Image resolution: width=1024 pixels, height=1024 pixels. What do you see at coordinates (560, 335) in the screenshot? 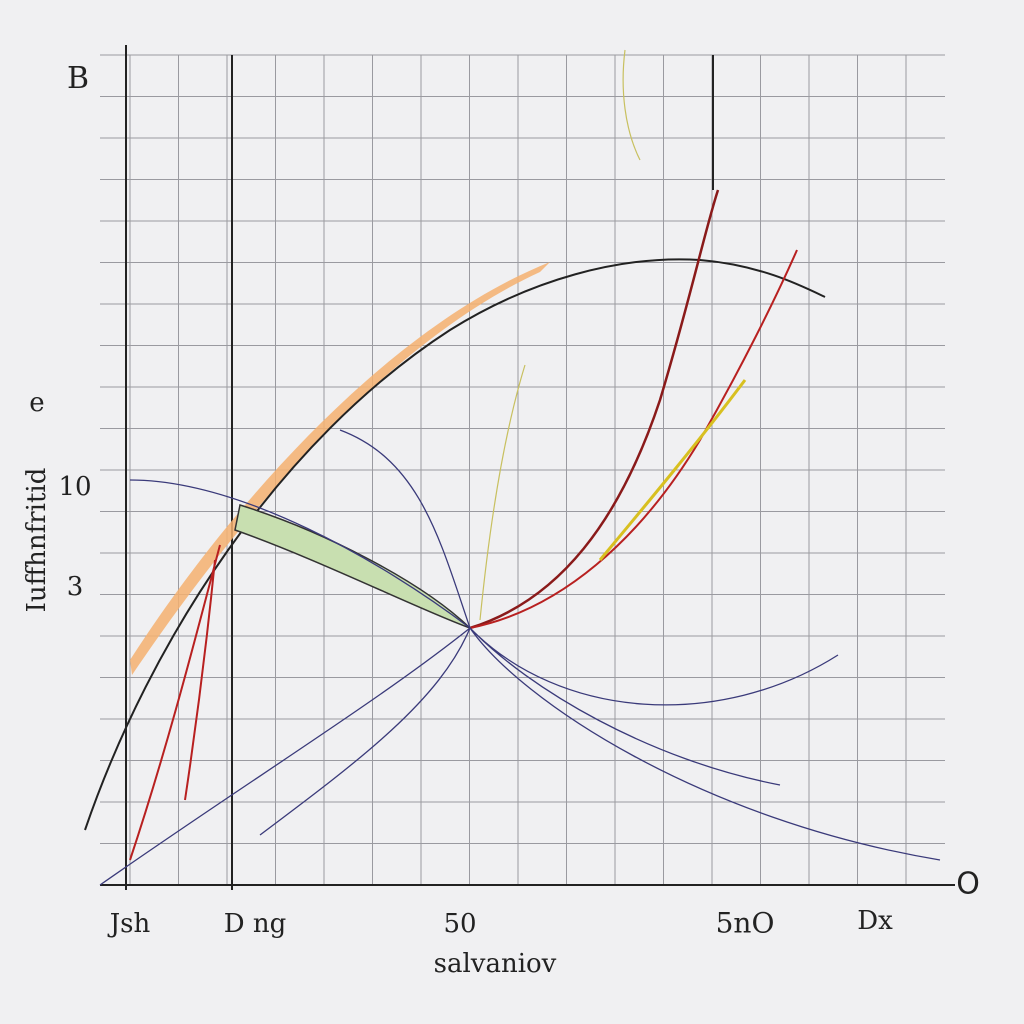
I see `faint-curve` at bounding box center [560, 335].